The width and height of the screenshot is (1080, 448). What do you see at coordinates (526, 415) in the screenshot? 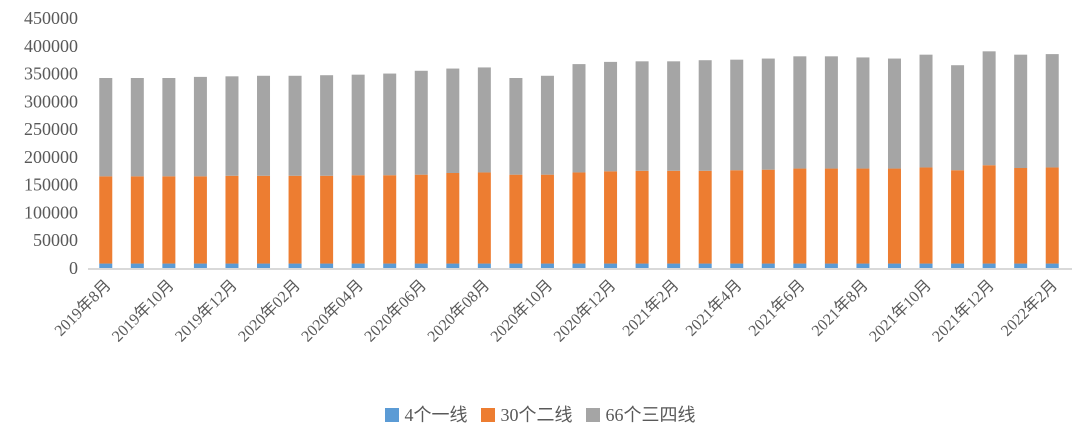
I see `legend-item: 30个二线` at bounding box center [526, 415].